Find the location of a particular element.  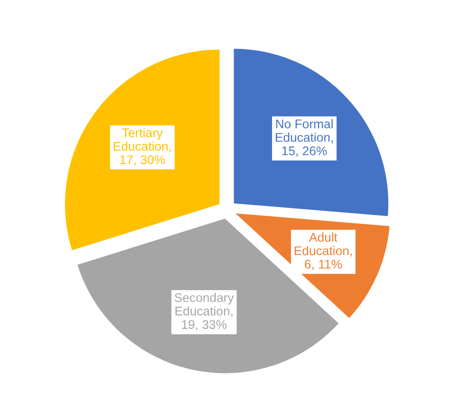

slice-label: No Formal Education, 15, 26% is located at coordinates (304, 138).